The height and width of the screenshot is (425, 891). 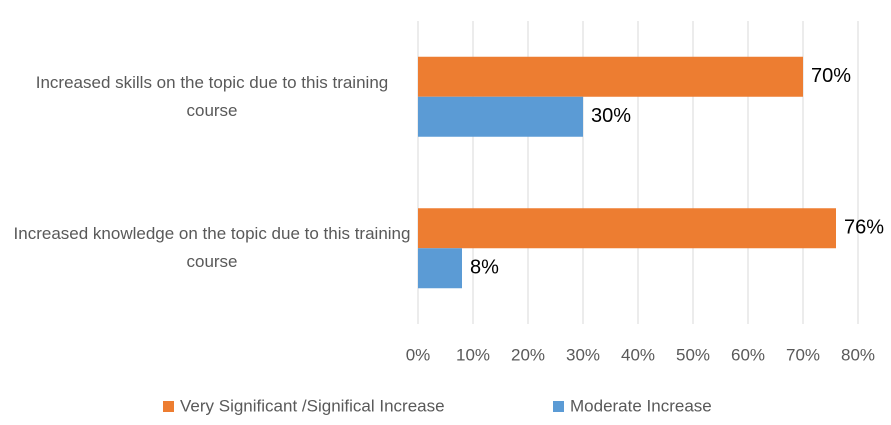 What do you see at coordinates (484, 268) in the screenshot?
I see `value-label: 8%` at bounding box center [484, 268].